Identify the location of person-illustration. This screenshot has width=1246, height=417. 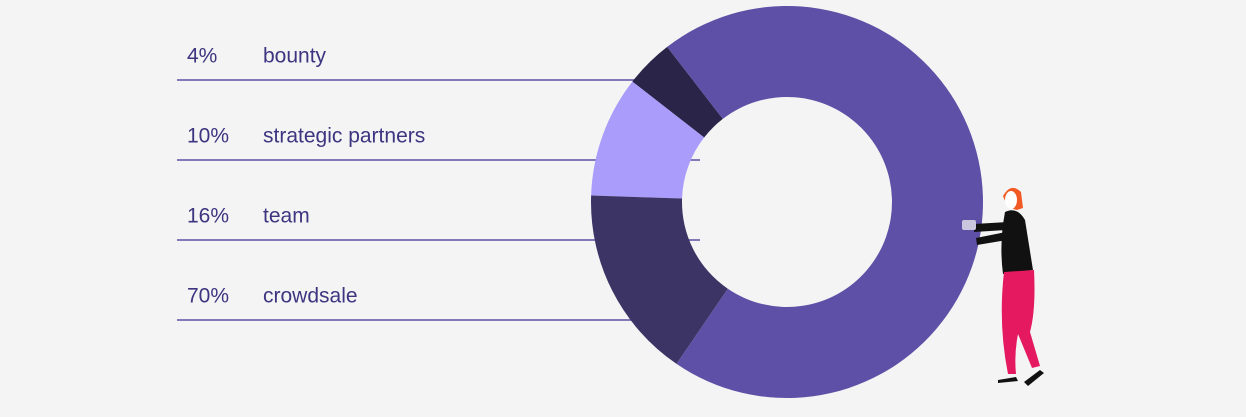
(1003, 286).